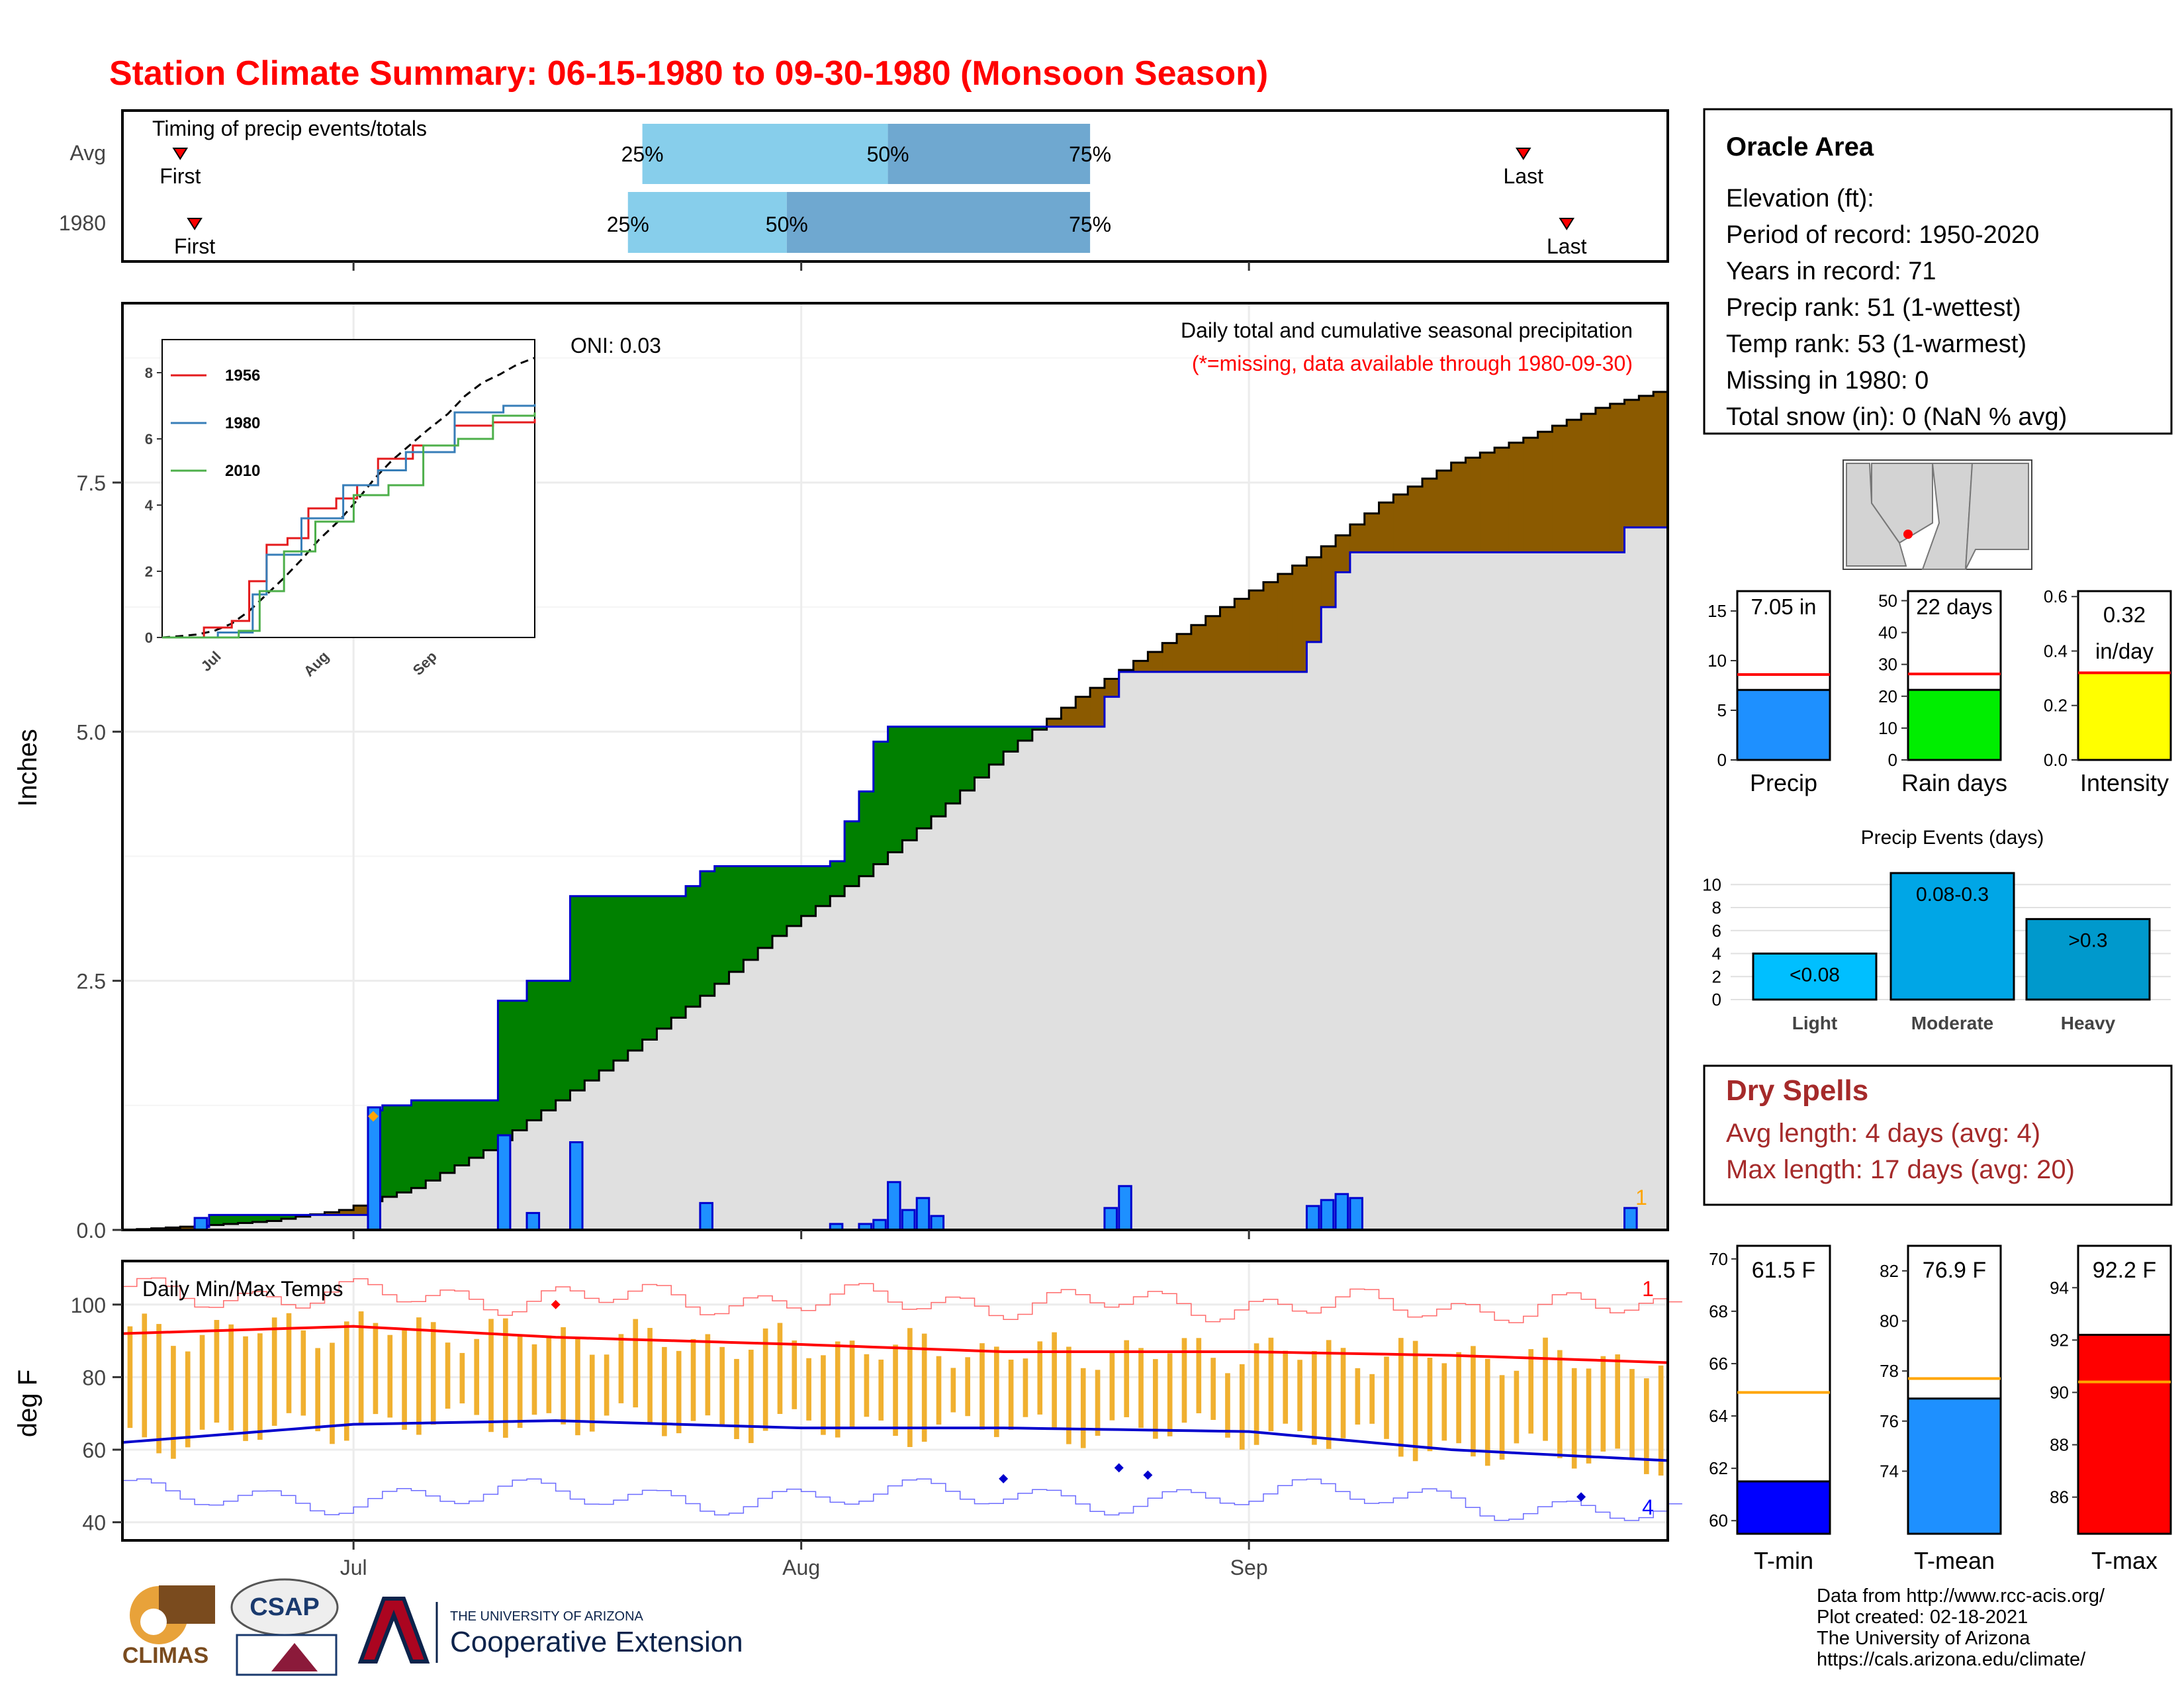  I want to click on climas-logo-text: CLIMAS, so click(165, 1655).